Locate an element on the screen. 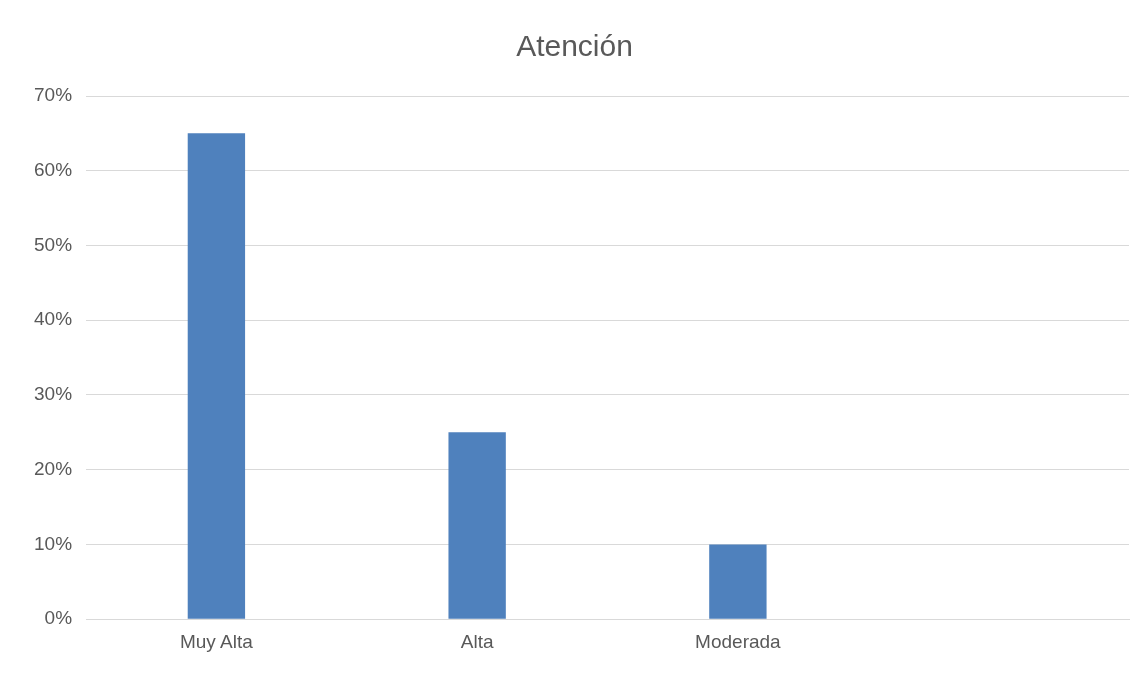  chart-title: Atención is located at coordinates (574, 46).